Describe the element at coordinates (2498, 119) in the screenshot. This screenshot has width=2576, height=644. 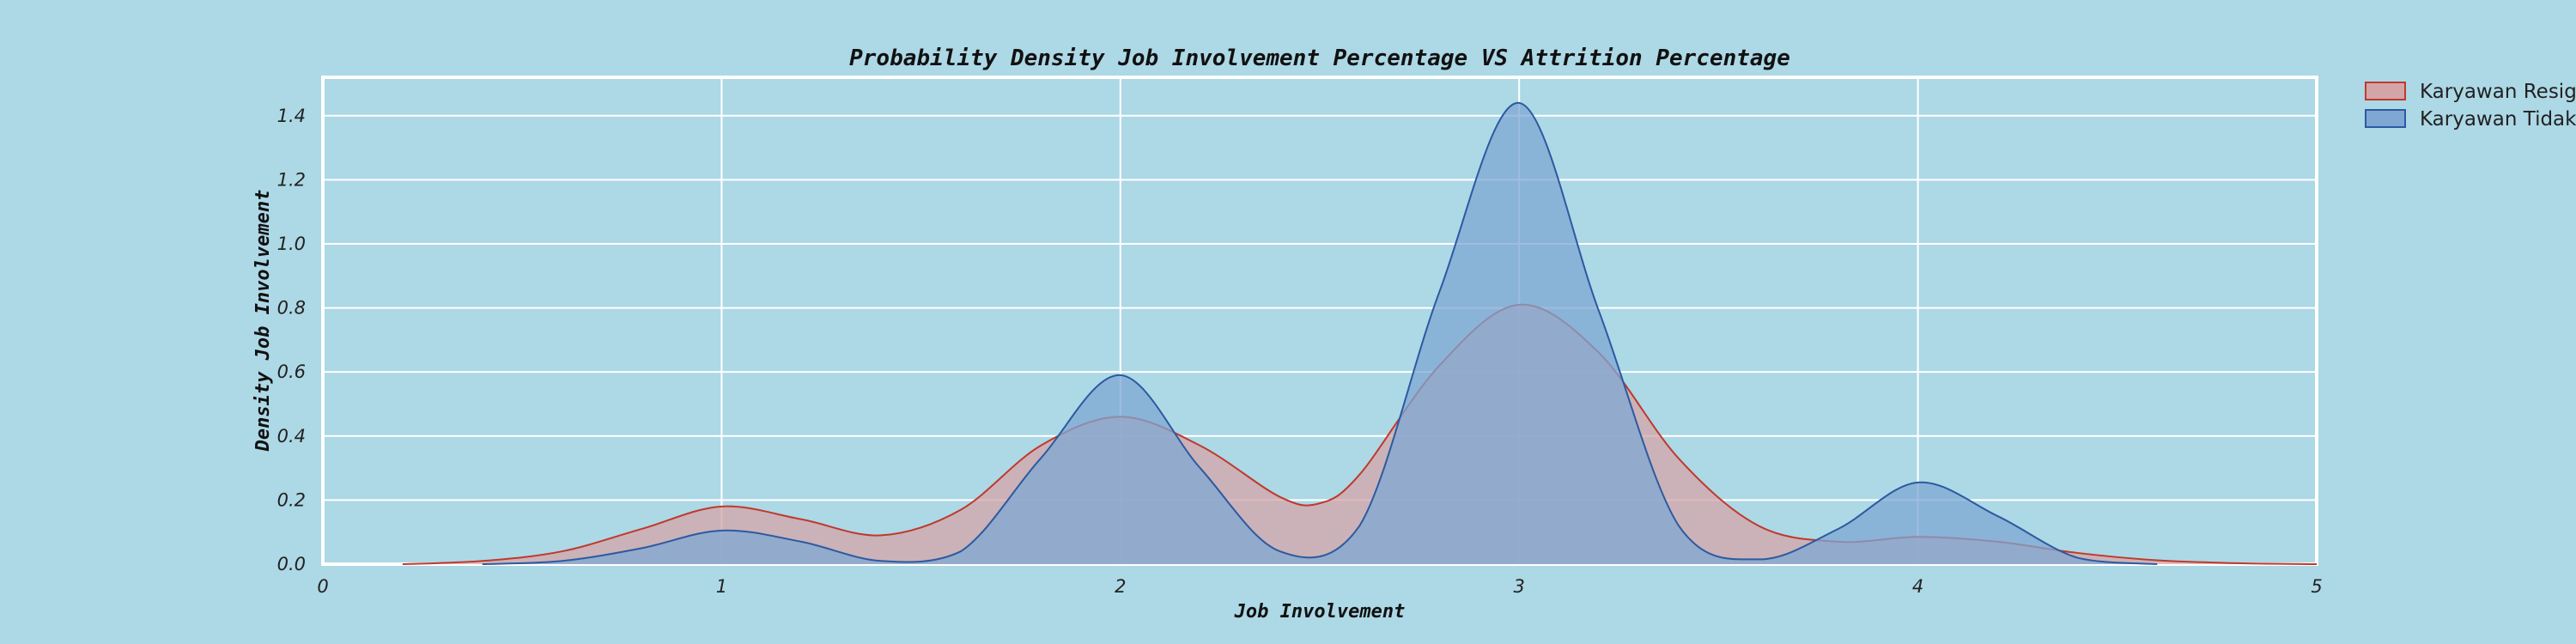
I see `legend-label-tidak-resign: Karyawan Tidak Resign` at that location.